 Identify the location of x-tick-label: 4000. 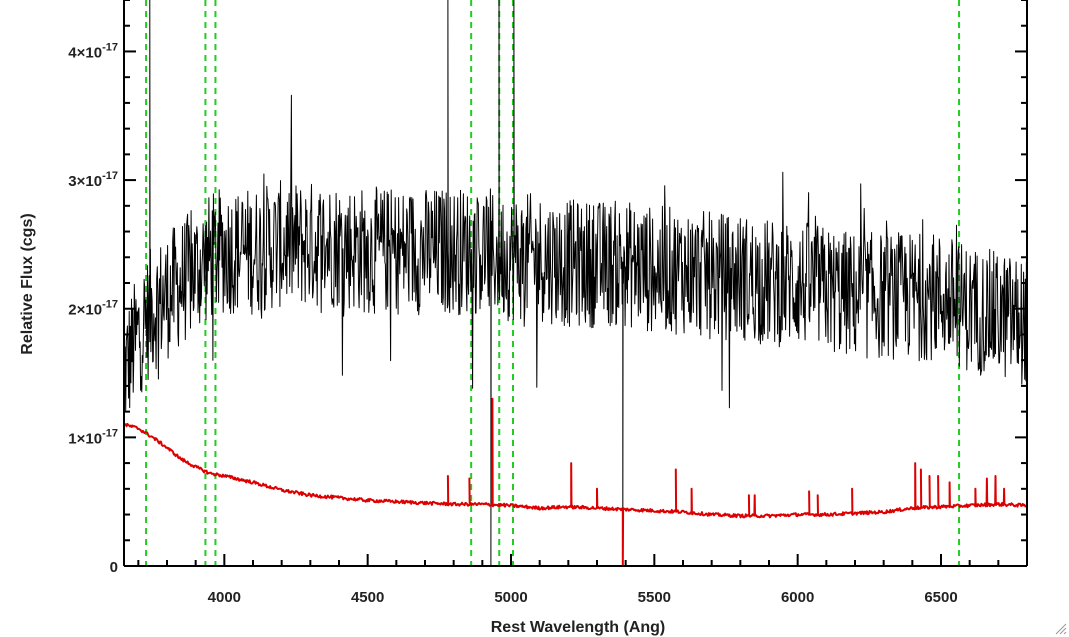
(224, 597).